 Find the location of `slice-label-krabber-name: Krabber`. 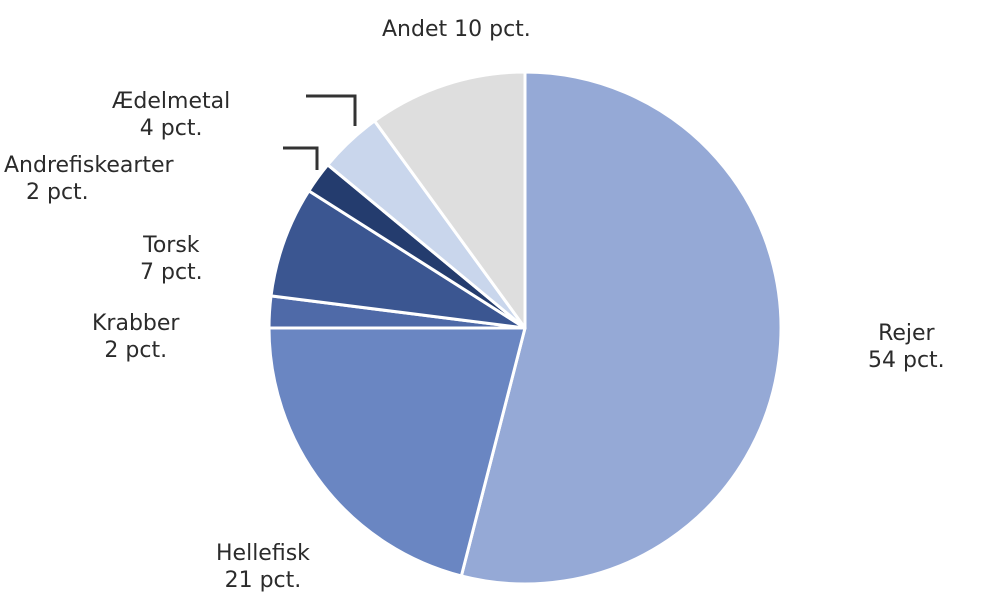

slice-label-krabber-name: Krabber is located at coordinates (136, 323).